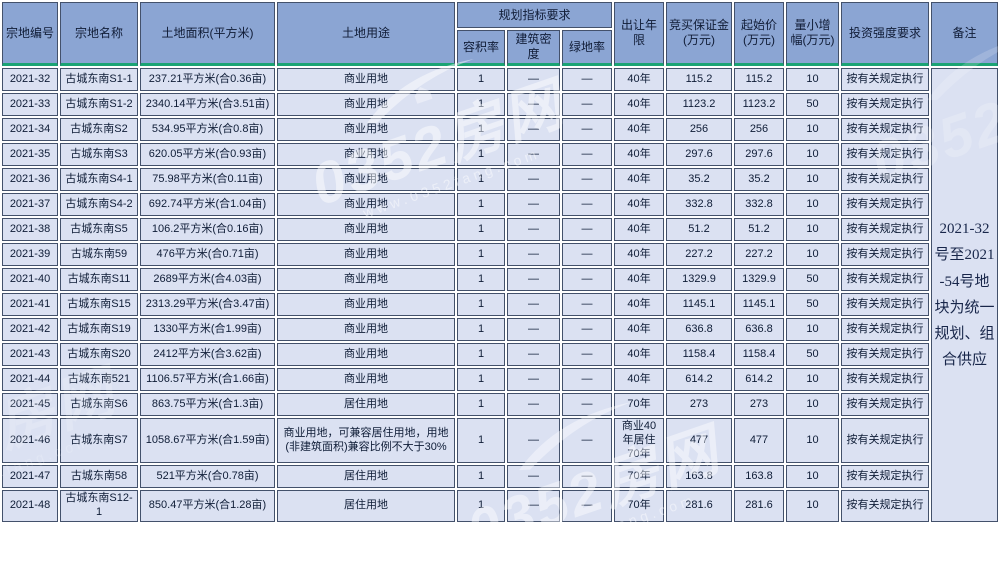  Describe the element at coordinates (30, 154) in the screenshot. I see `cell-id: 2021-35` at that location.